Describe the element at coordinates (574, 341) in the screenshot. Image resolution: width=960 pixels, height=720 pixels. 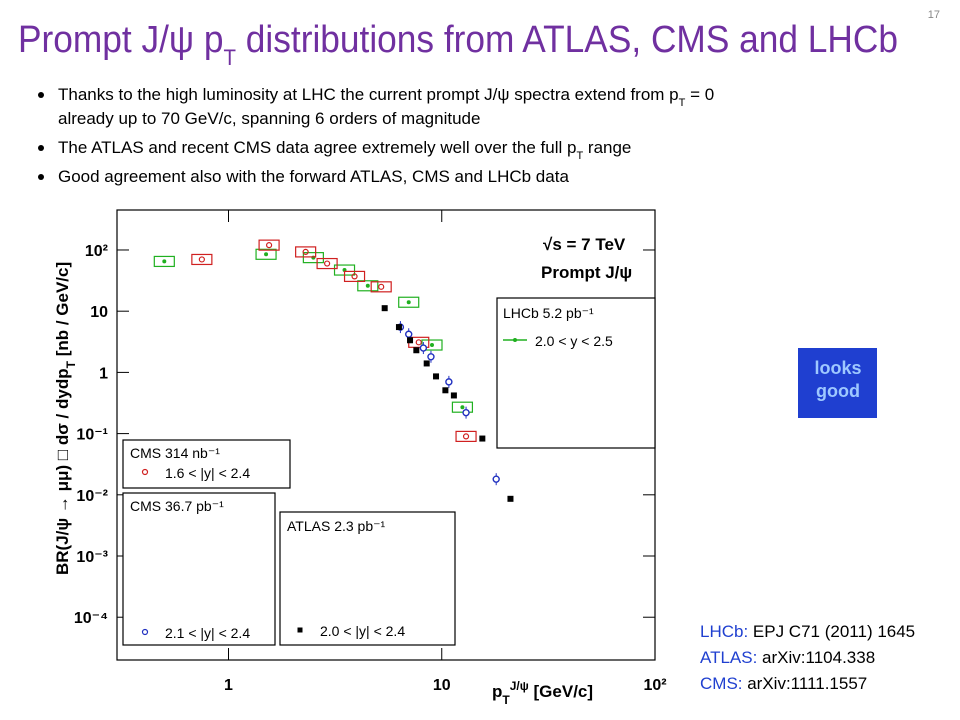
I see `legend-label: 2.0 < y < 2.5` at that location.